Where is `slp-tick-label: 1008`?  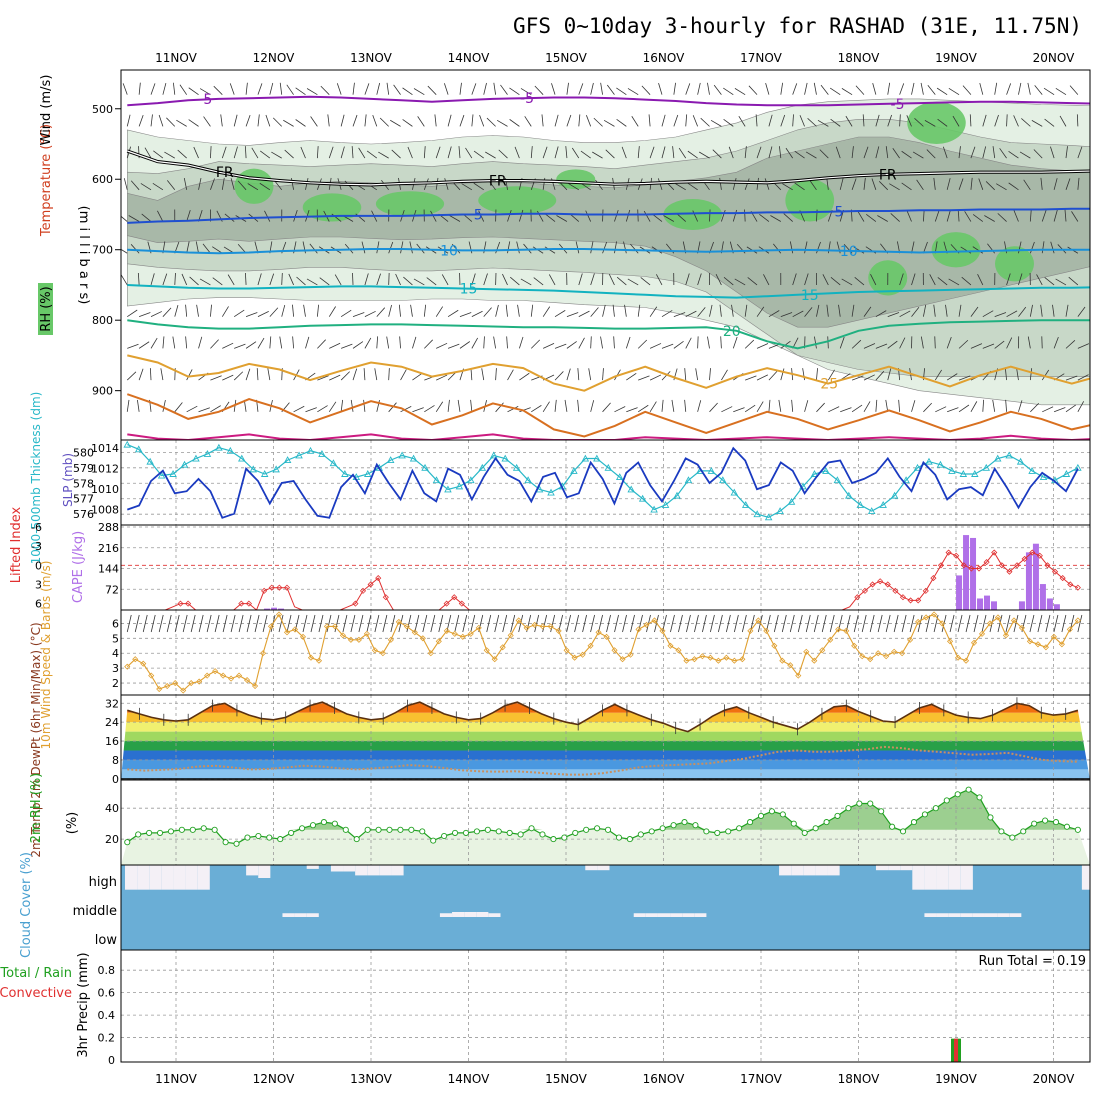 slp-tick-label: 1008 is located at coordinates (105, 510).